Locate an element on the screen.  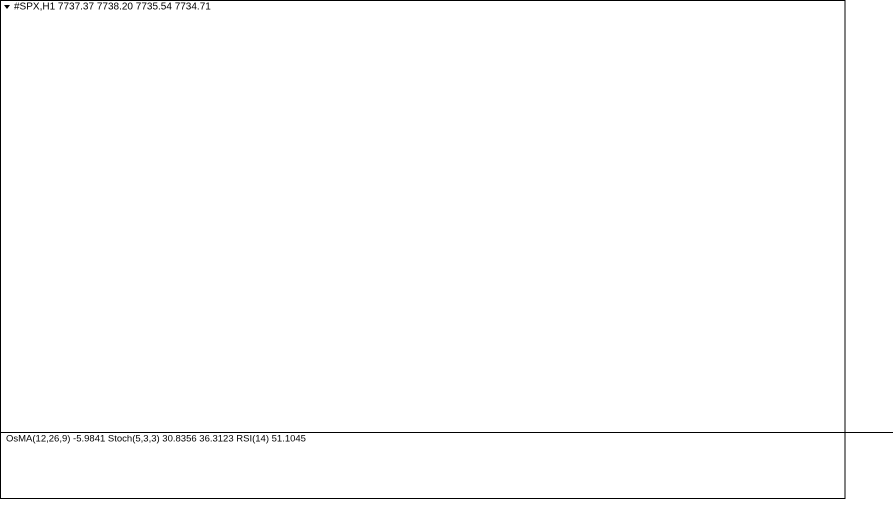
chart-header: #SPX,H1 7737.37 7738.20 7735.54 7734.71 is located at coordinates (112, 7).